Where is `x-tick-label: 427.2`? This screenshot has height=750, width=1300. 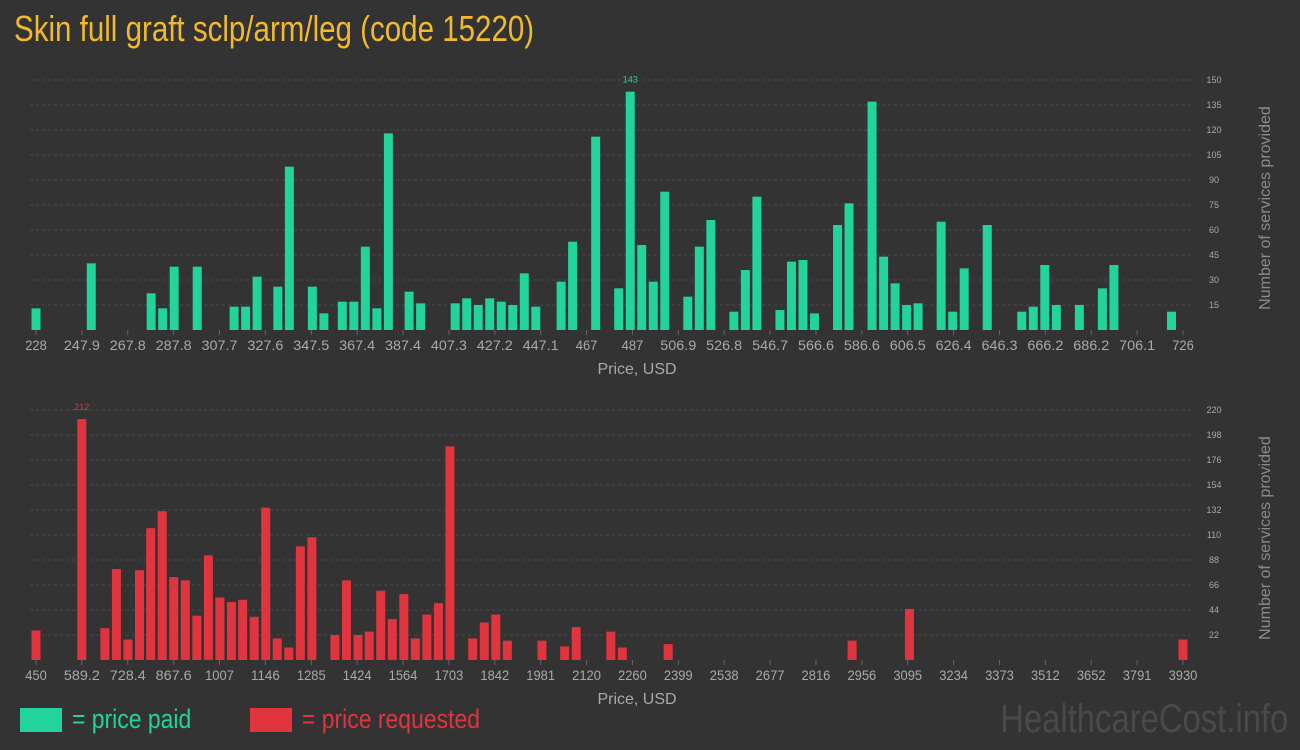 x-tick-label: 427.2 is located at coordinates (495, 345).